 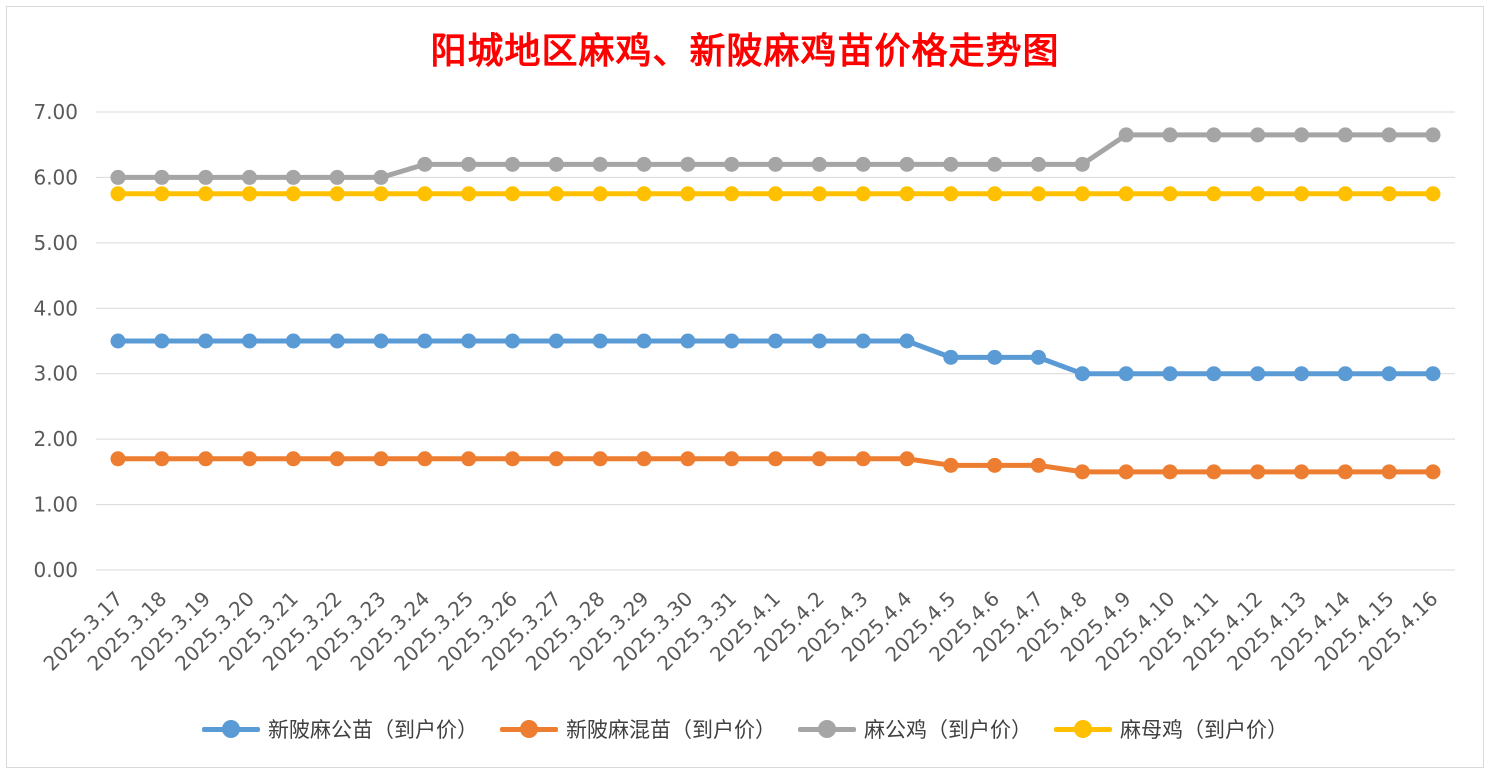 I want to click on legend-label: 新陂麻公苗（到户价）, so click(x=373, y=730).